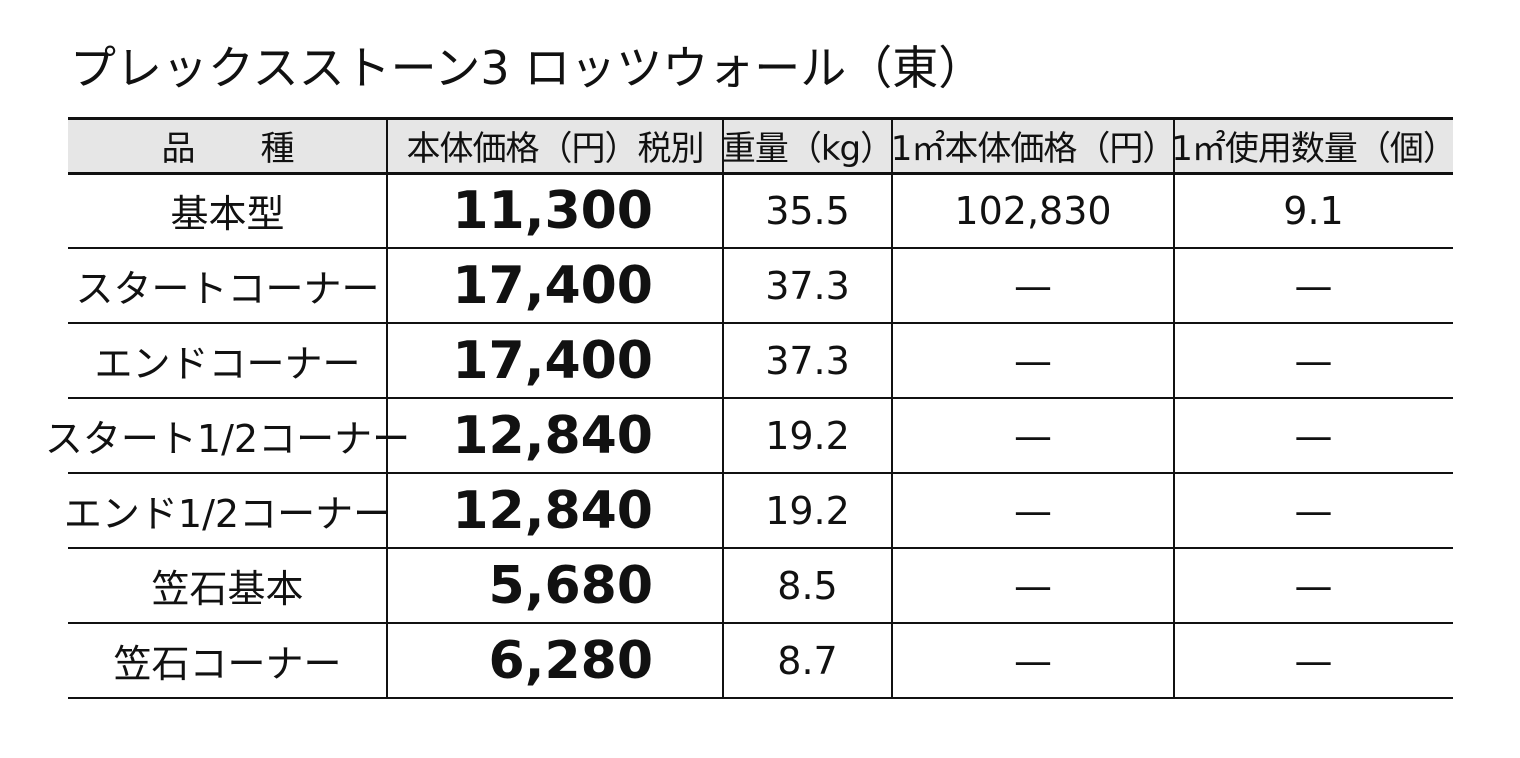 Image resolution: width=1520 pixels, height=758 pixels. I want to click on header-cell: 本体価格（円）税別, so click(555, 145).